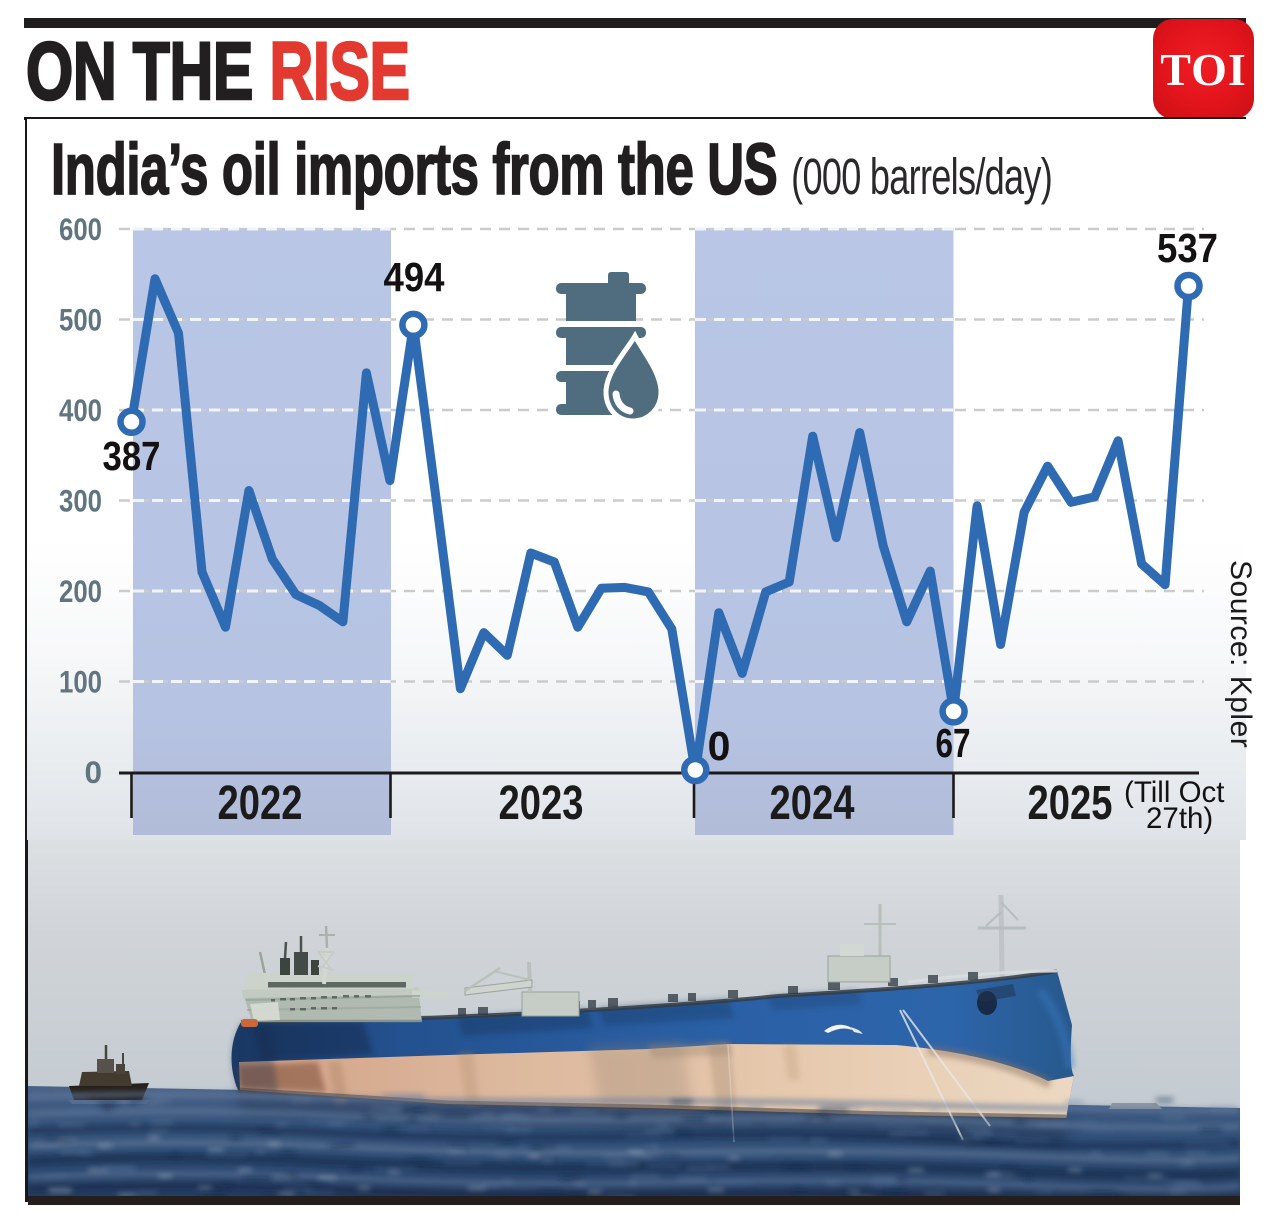 This screenshot has height=1232, width=1270. What do you see at coordinates (541, 803) in the screenshot?
I see `svg-text: 2023` at bounding box center [541, 803].